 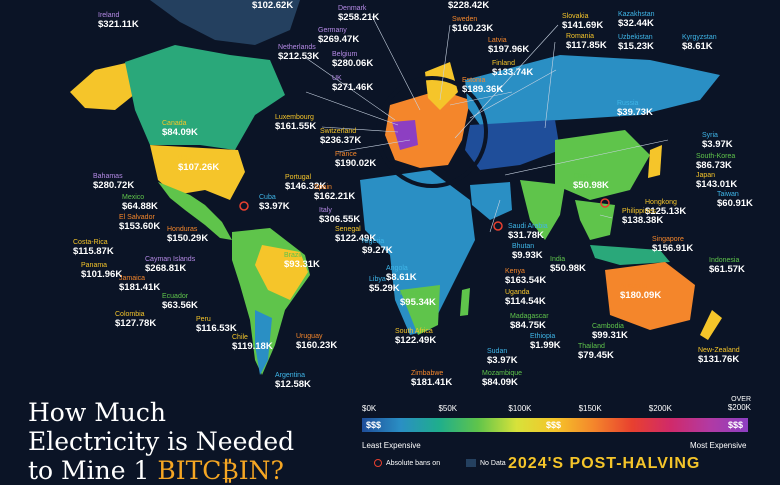 I want to click on label-uganda: Uganda $114.54K, so click(x=525, y=298).